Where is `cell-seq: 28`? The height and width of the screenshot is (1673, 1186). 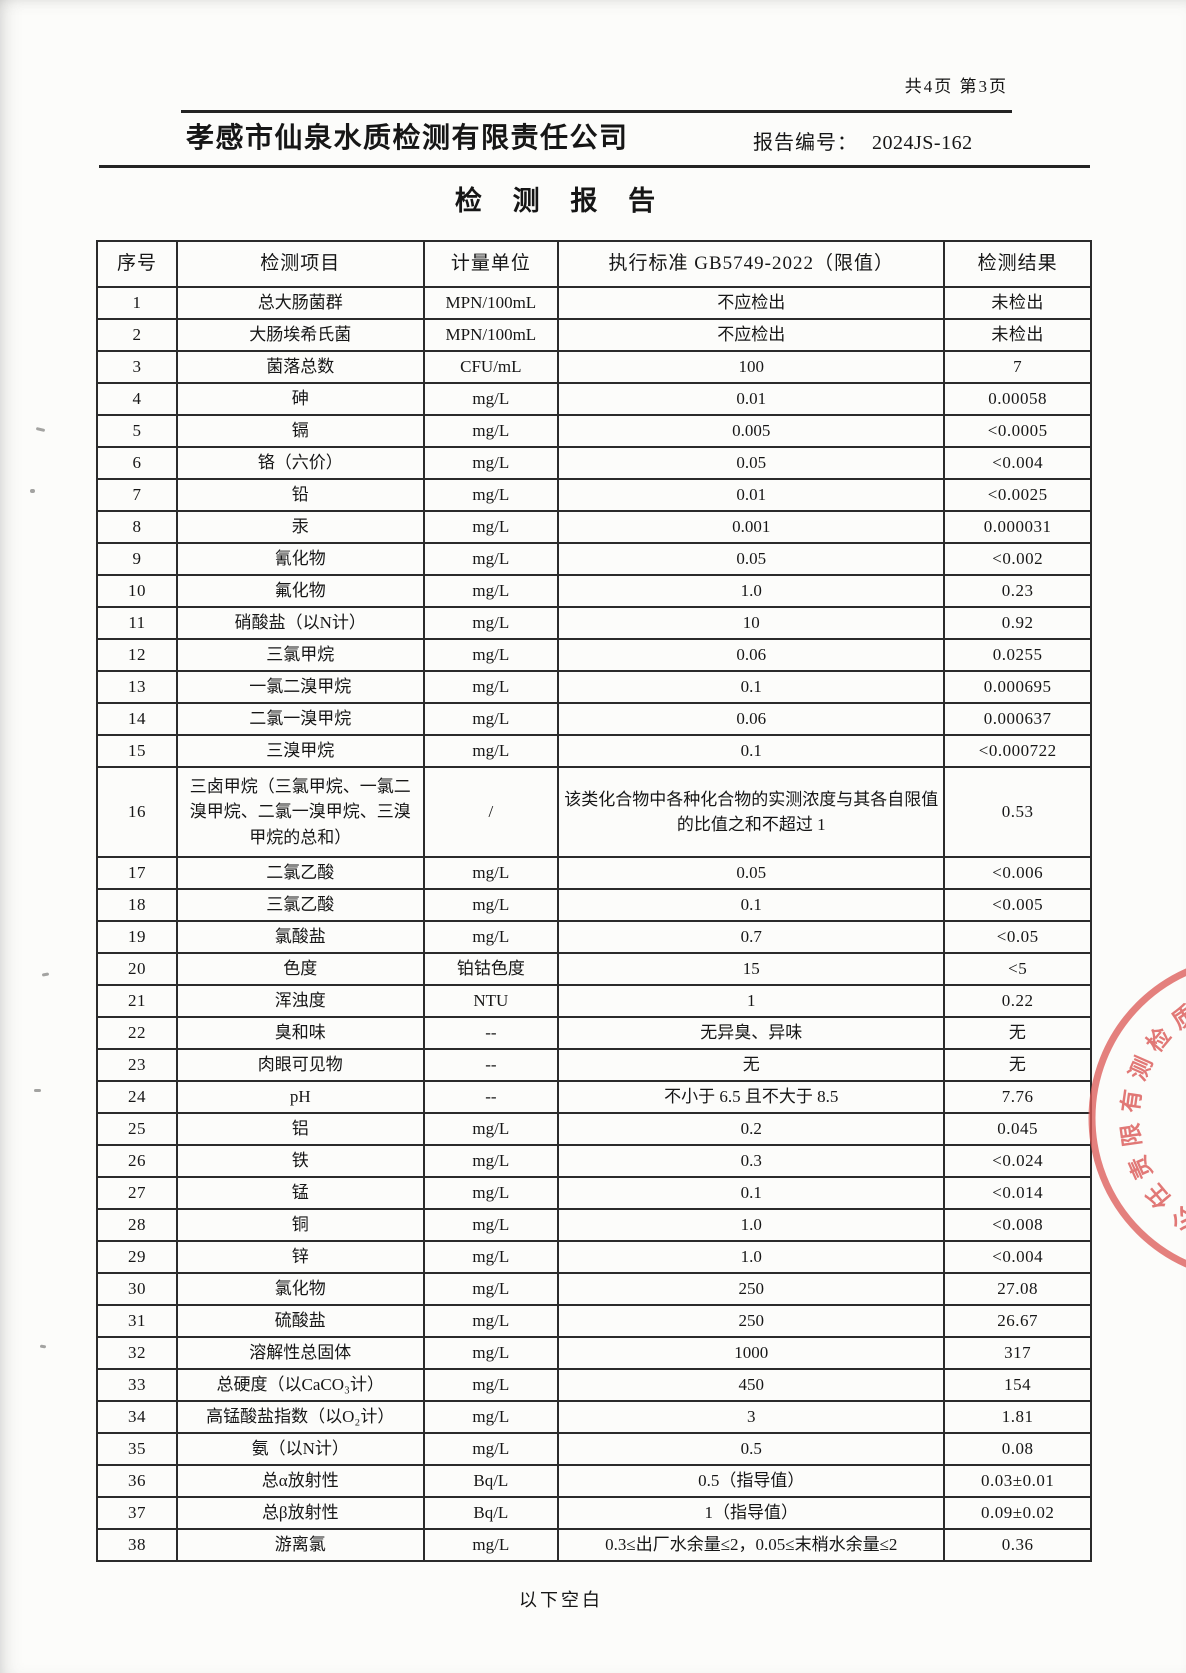 cell-seq: 28 is located at coordinates (137, 1225).